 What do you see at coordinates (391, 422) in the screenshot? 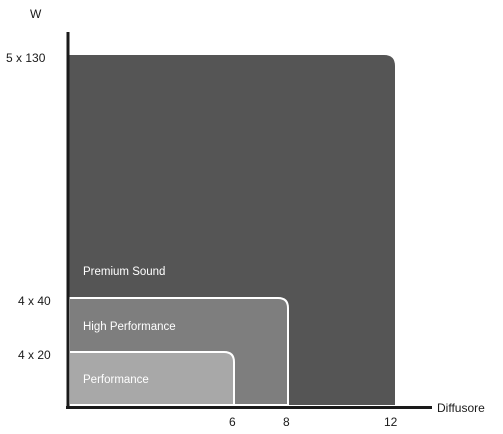
I see `x-tick-label: 12` at bounding box center [391, 422].